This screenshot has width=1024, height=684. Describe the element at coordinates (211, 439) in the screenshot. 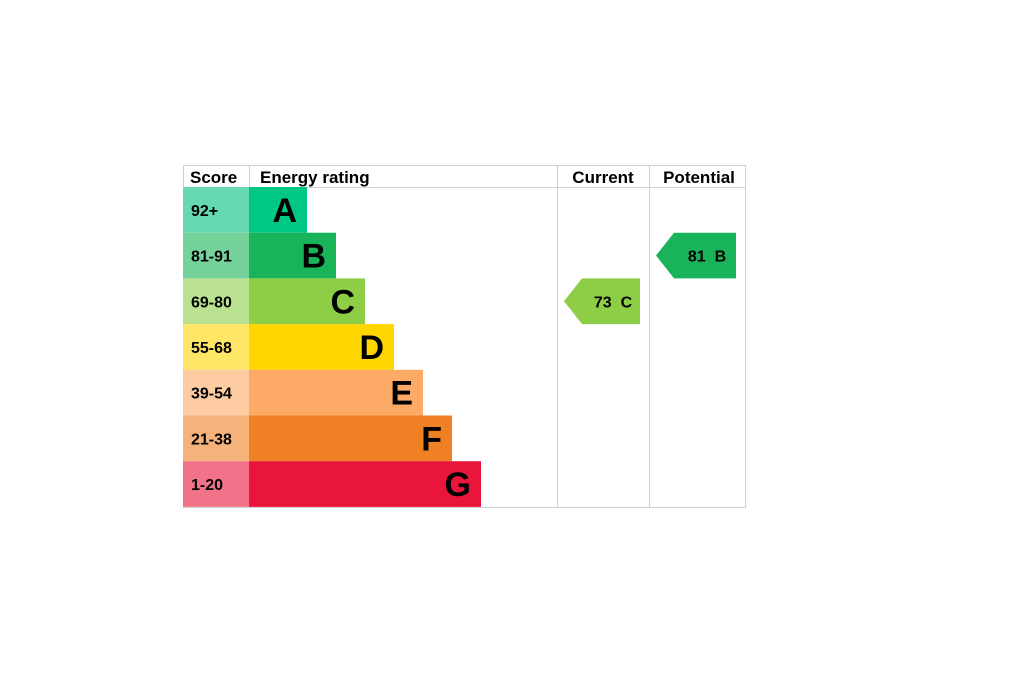

I see `score-label: 21-38` at that location.